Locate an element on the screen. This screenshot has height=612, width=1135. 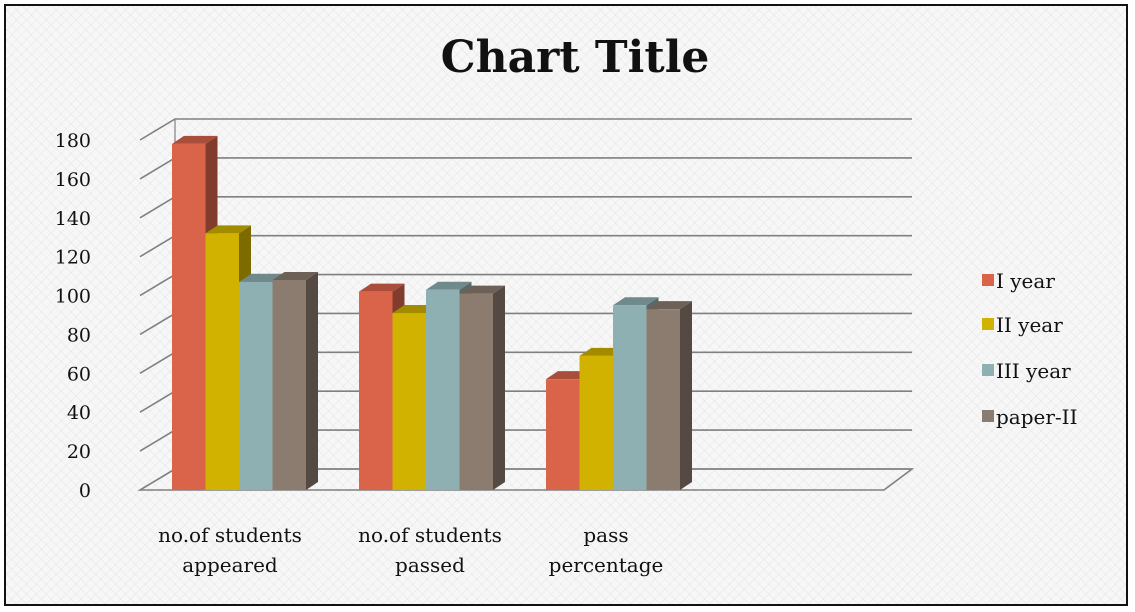
legend-label: II year is located at coordinates (1029, 325).